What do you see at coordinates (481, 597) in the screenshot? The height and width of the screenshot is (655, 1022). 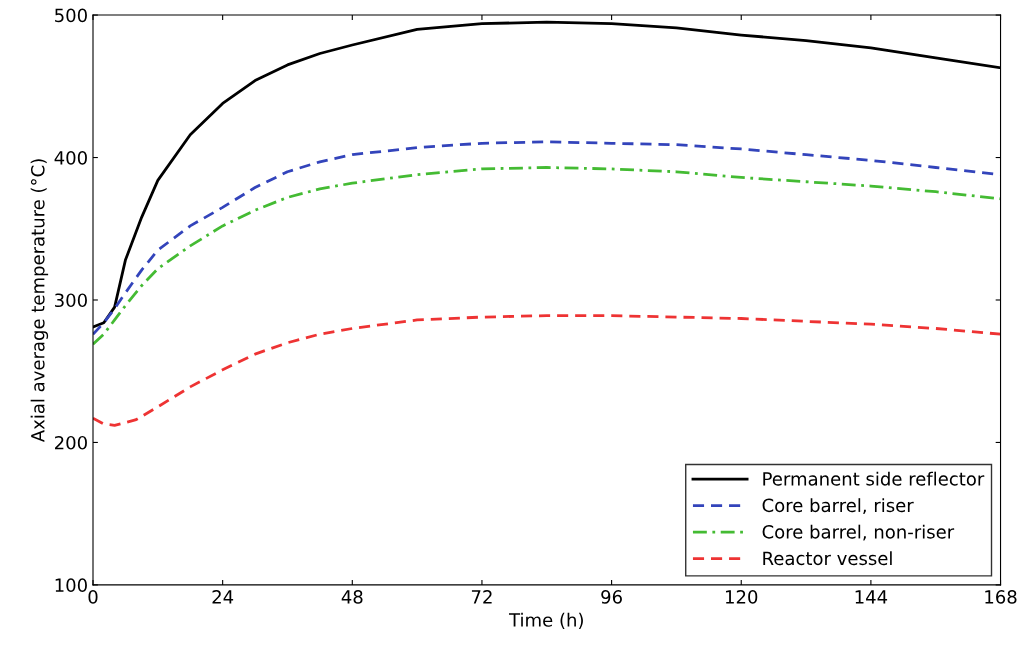 I see `x-tick-label: 72` at bounding box center [481, 597].